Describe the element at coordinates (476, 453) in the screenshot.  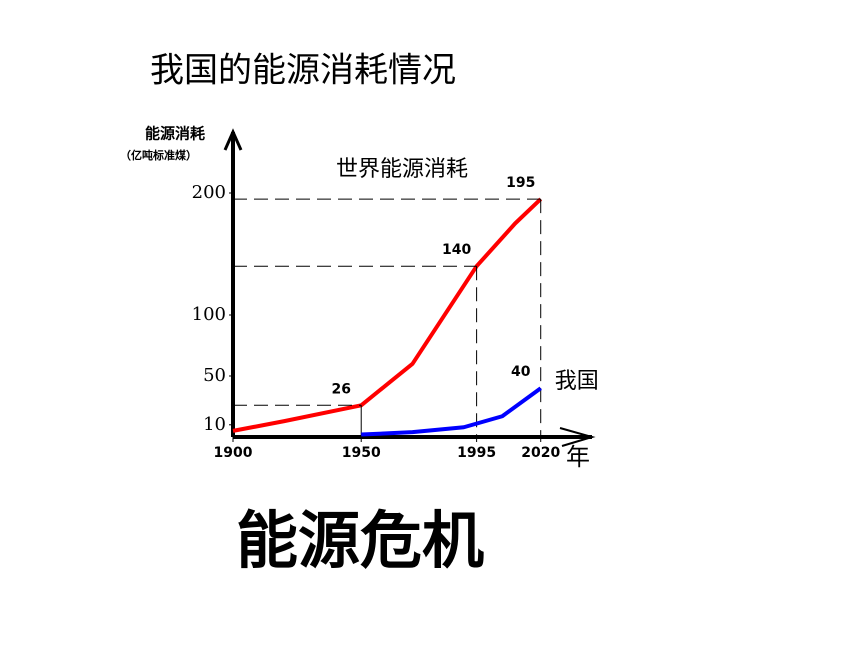
I see `x-tick-label: 1995` at that location.